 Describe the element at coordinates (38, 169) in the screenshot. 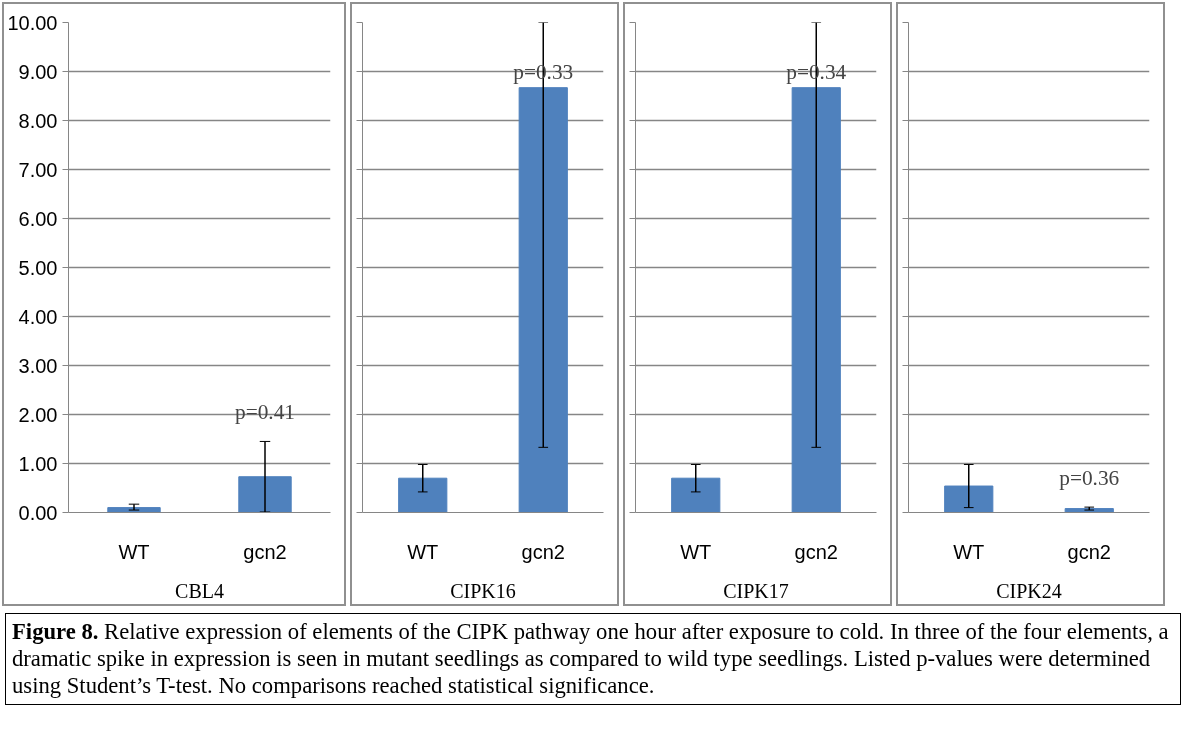

I see `y-tick-label: 7.00` at that location.